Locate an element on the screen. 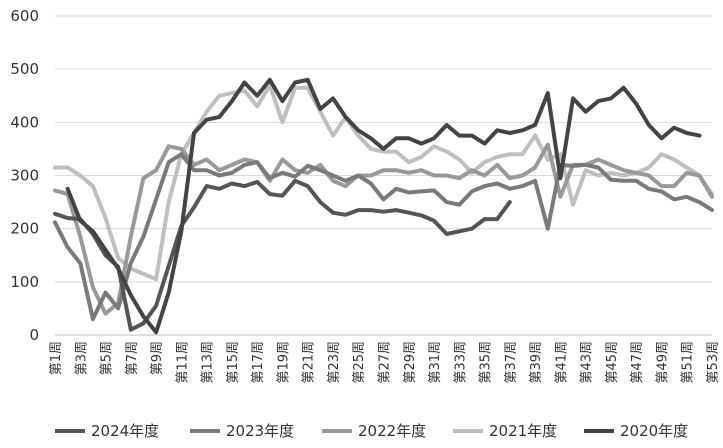 The width and height of the screenshot is (723, 448). y-axis: 0 100 200 300 400 500 600 is located at coordinates (24, 175).